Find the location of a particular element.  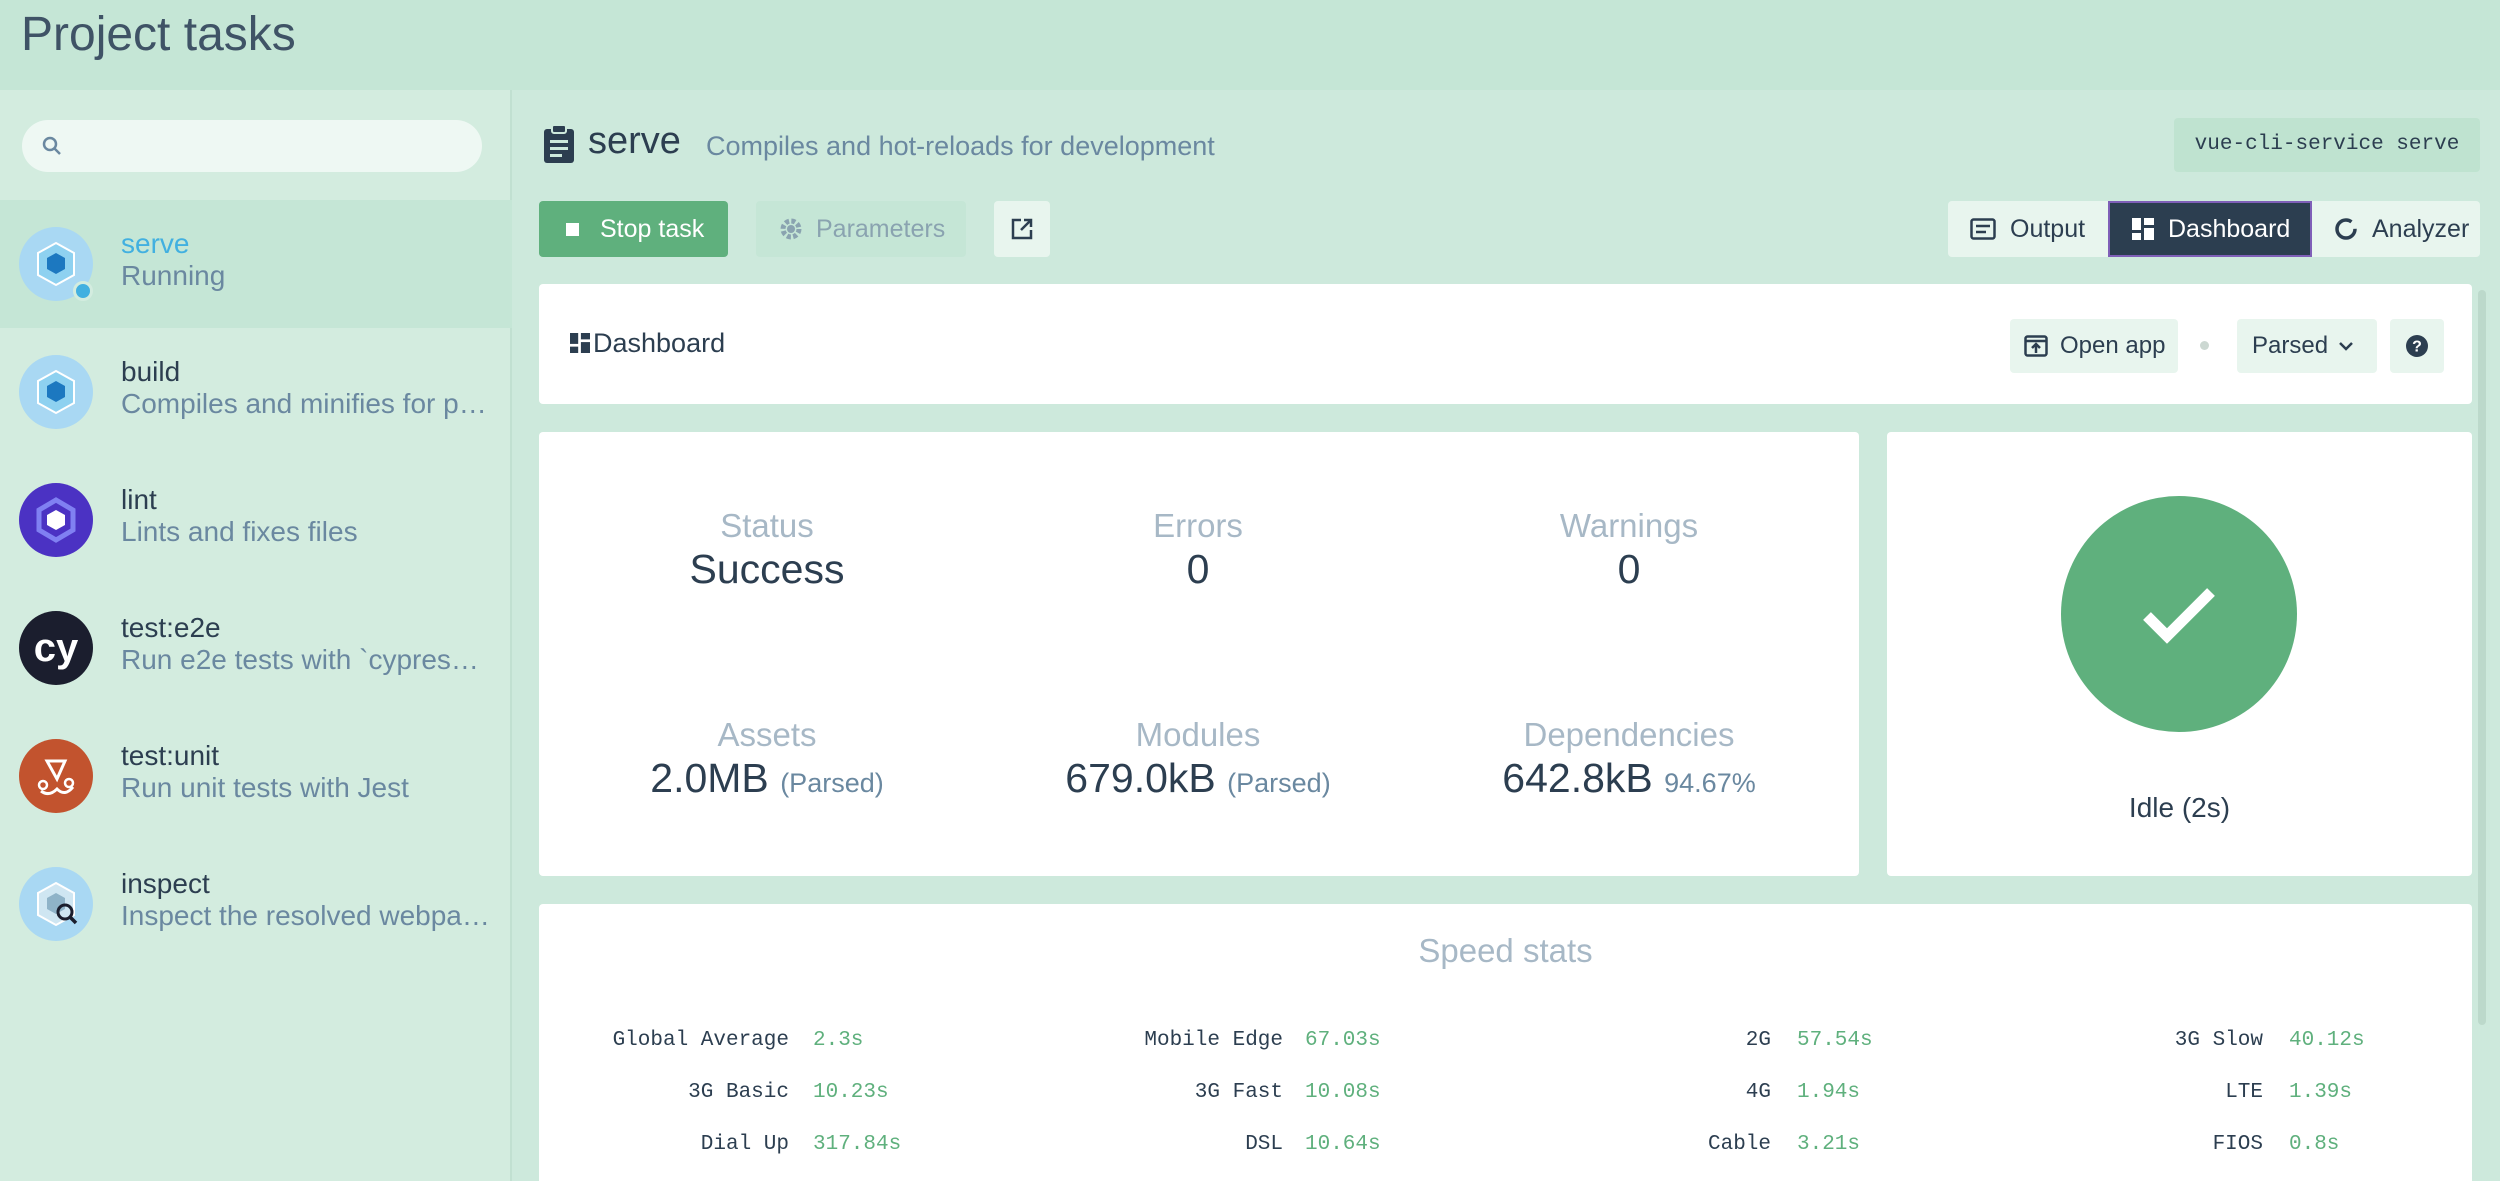

stat-value: 2.0MB is located at coordinates (709, 778).